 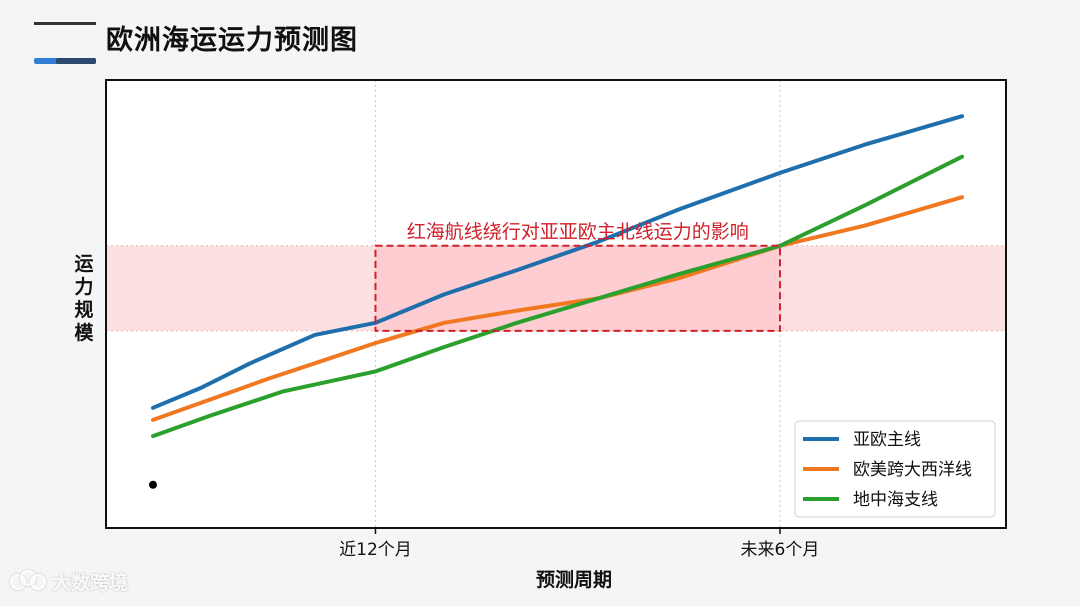 What do you see at coordinates (90, 583) in the screenshot?
I see `watermark-text: 大数跨境` at bounding box center [90, 583].